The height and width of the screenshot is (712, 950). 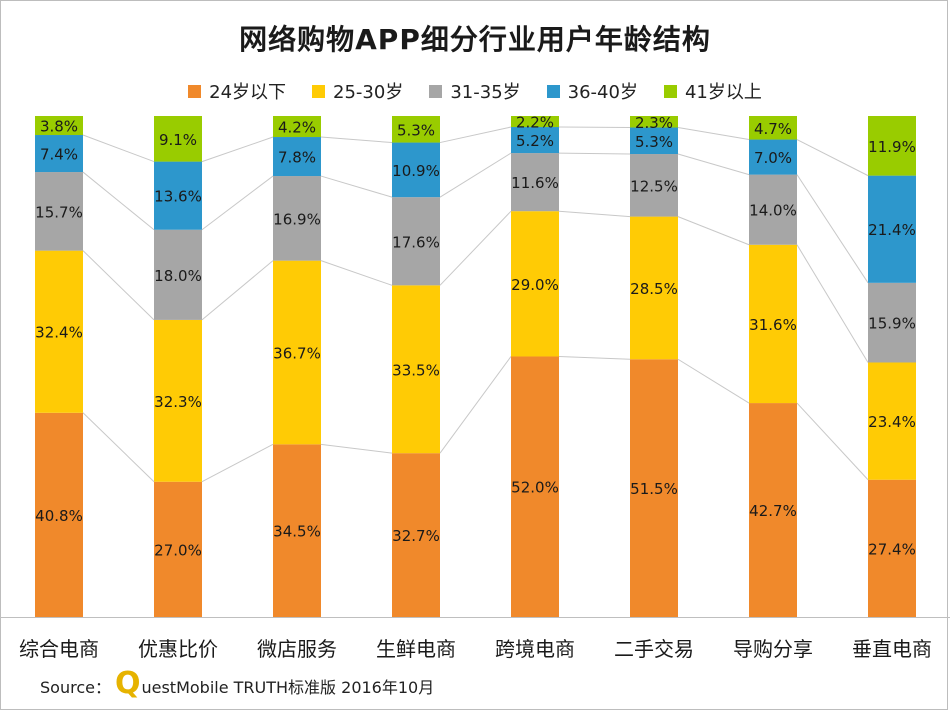 I want to click on data-label: 32.7%, so click(x=416, y=536).